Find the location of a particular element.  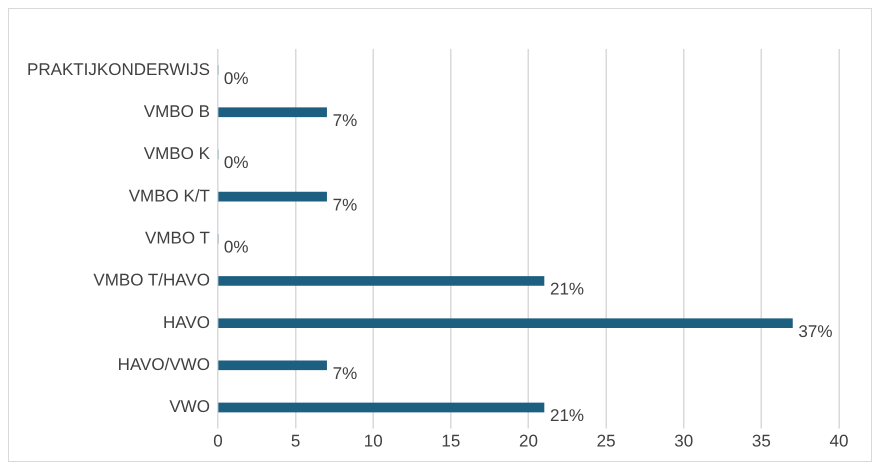

x-tick-label: 15 is located at coordinates (450, 440).